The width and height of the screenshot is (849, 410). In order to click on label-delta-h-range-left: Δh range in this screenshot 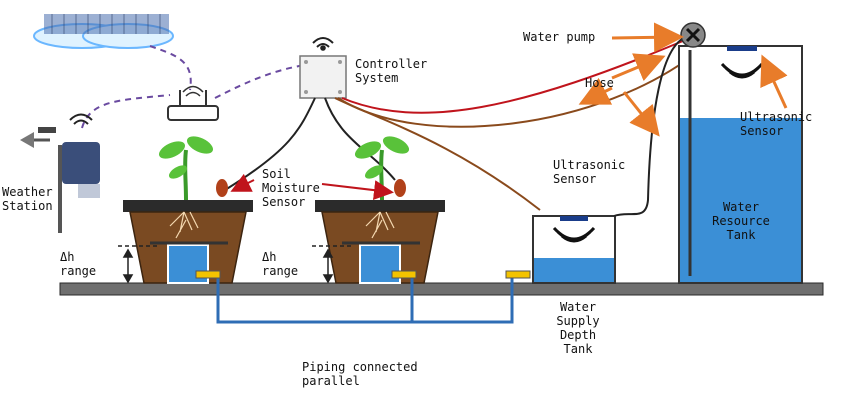, I will do `click(78, 264)`.